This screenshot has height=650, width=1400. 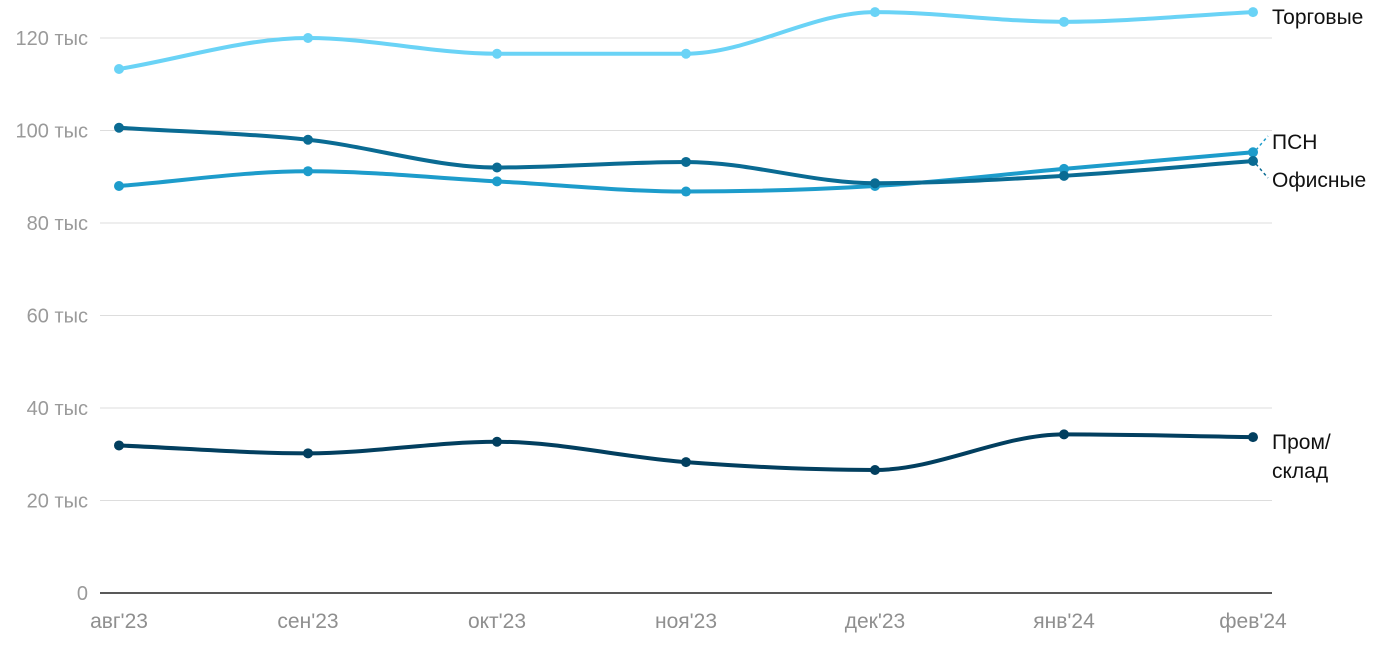 I want to click on y-tick-label: 0, so click(x=82, y=594).